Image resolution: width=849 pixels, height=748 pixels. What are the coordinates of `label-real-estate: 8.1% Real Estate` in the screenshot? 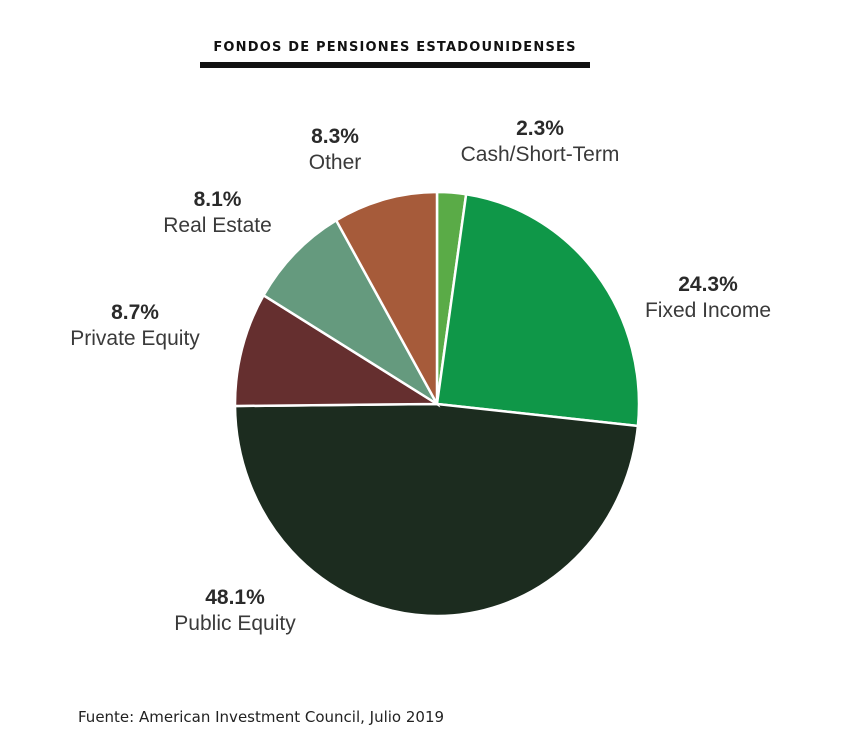 It's located at (217, 213).